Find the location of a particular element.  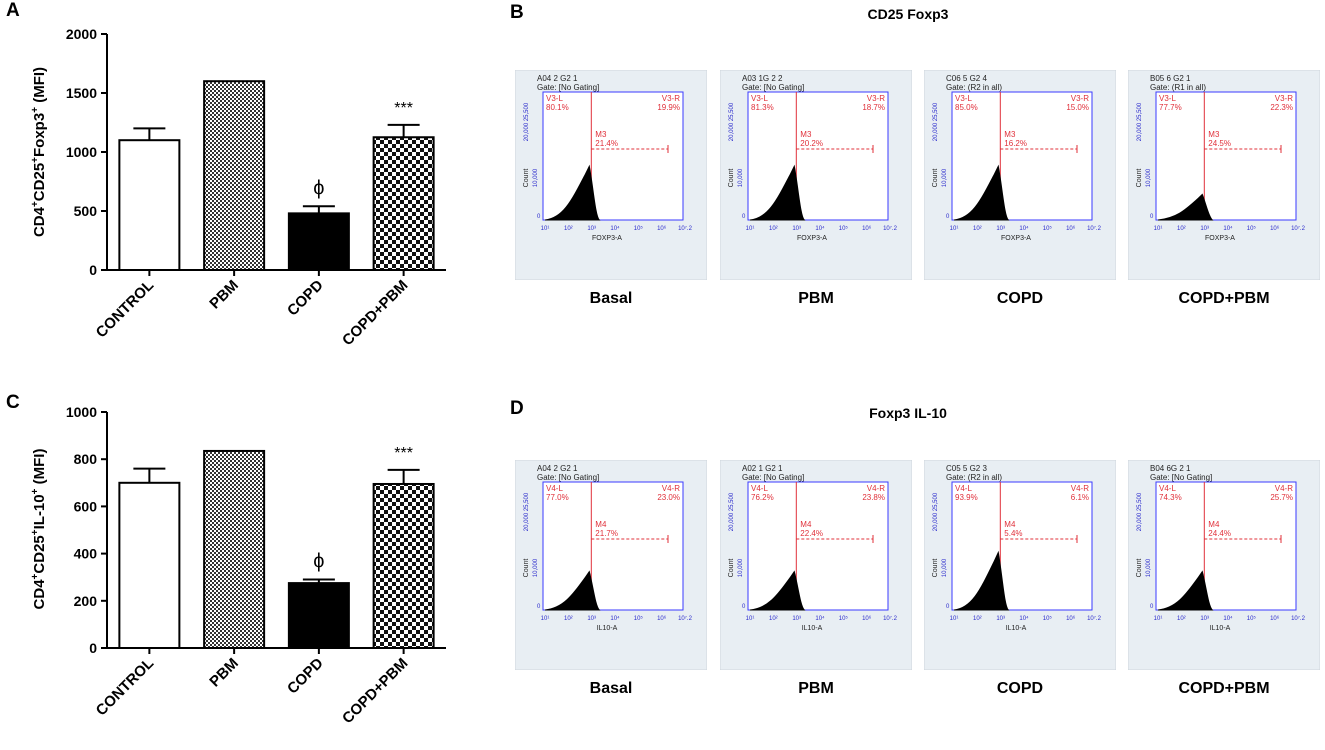

left-gate-pct: 81.3% is located at coordinates (762, 107).